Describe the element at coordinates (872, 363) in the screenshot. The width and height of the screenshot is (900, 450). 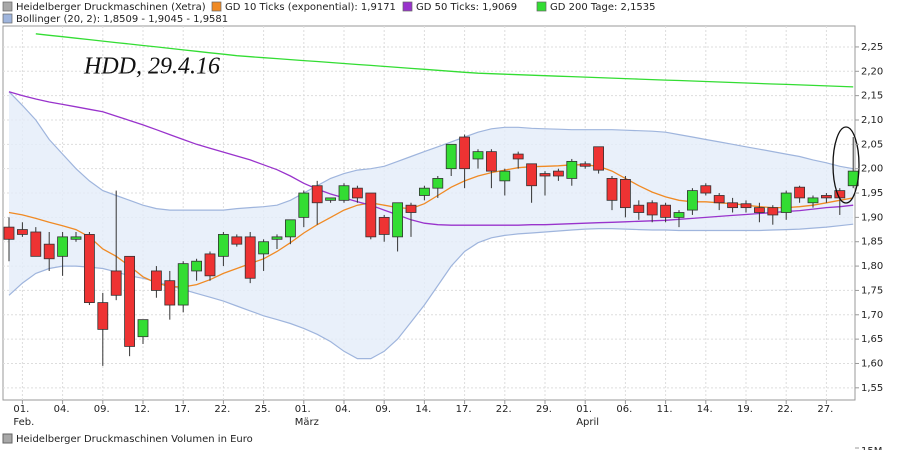
I see `y-tick-label: 1,60` at that location.